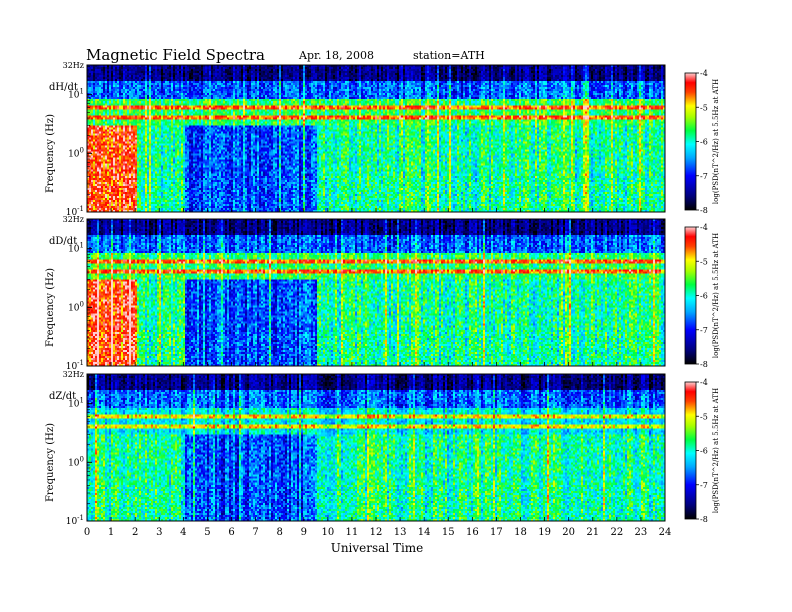 Image resolution: width=792 pixels, height=612 pixels. Describe the element at coordinates (255, 532) in the screenshot. I see `x-tick-label: 7` at that location.